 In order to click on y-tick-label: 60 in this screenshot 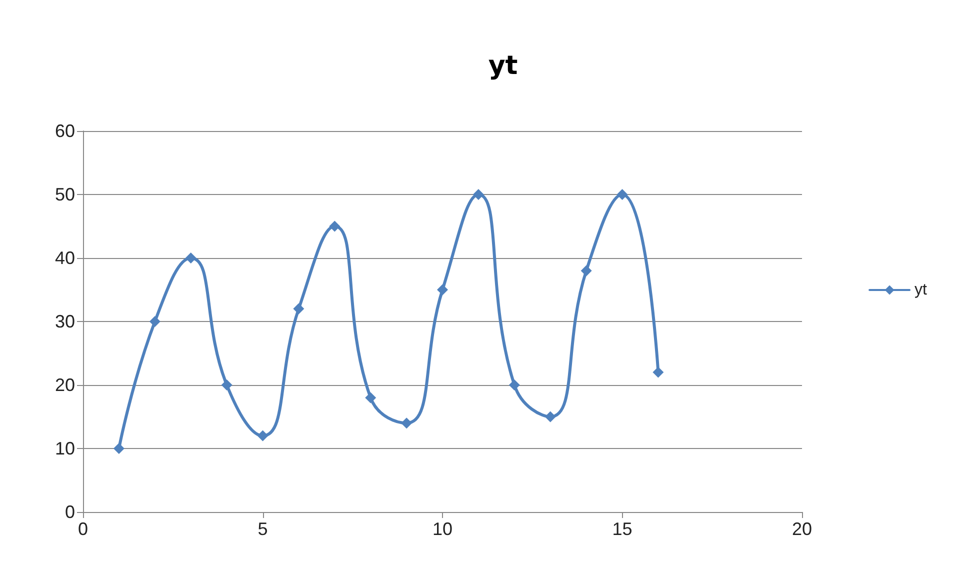, I will do `click(64, 131)`.